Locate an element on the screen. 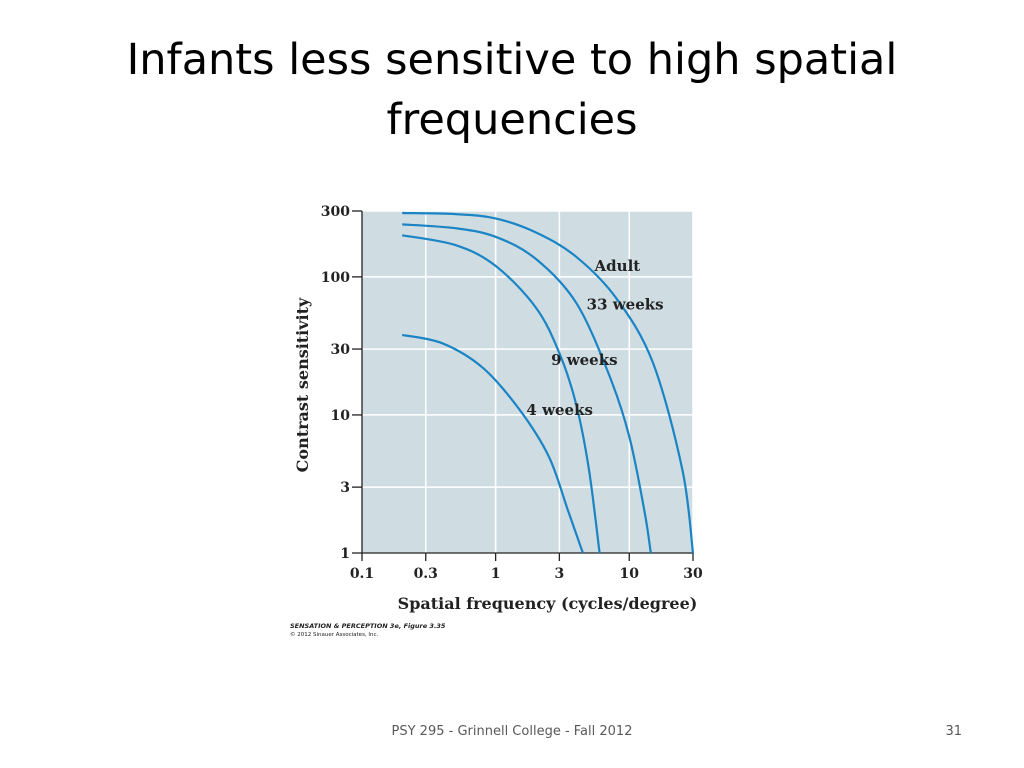 The height and width of the screenshot is (768, 1024). y-axis-label: Contrast sensitivity is located at coordinates (302, 384).